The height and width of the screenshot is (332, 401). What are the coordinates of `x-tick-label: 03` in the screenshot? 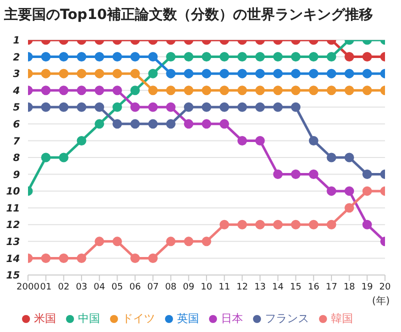 It's located at (82, 287).